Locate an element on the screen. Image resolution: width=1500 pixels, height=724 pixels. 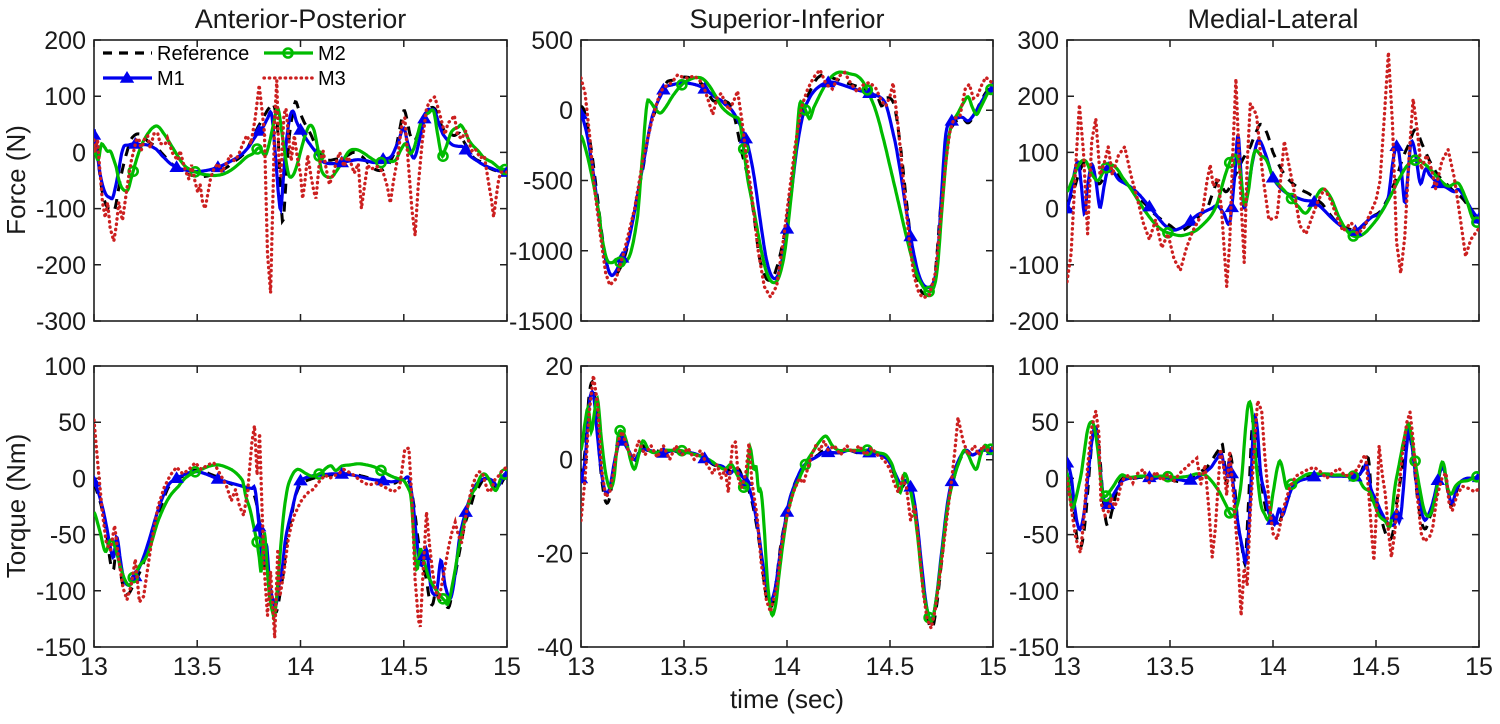
svg-text: Force (N) is located at coordinates (16, 180).